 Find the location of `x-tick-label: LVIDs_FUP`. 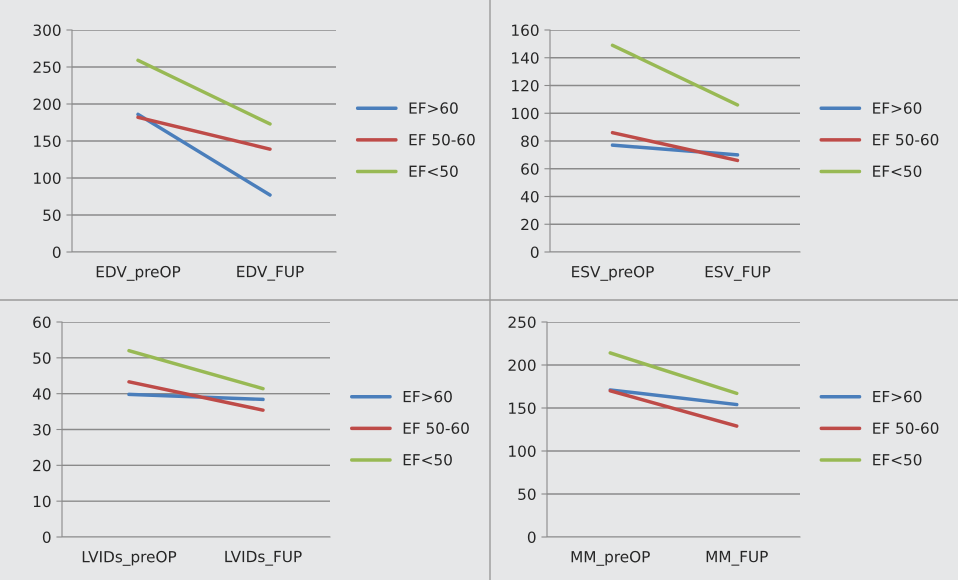

x-tick-label: LVIDs_FUP is located at coordinates (263, 558).